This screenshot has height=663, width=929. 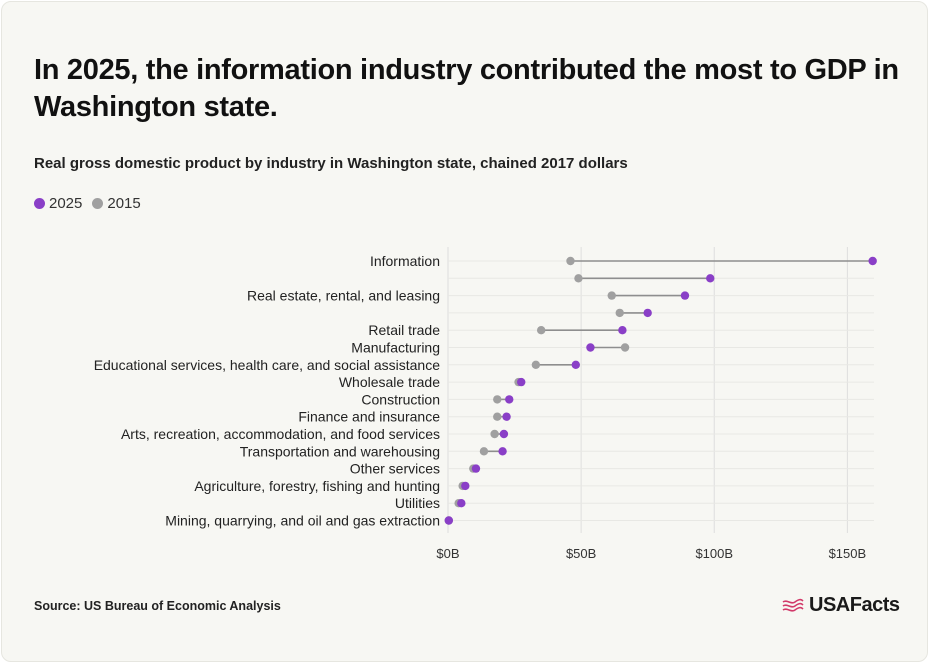 What do you see at coordinates (848, 553) in the screenshot?
I see `x-tick-label: $150B` at bounding box center [848, 553].